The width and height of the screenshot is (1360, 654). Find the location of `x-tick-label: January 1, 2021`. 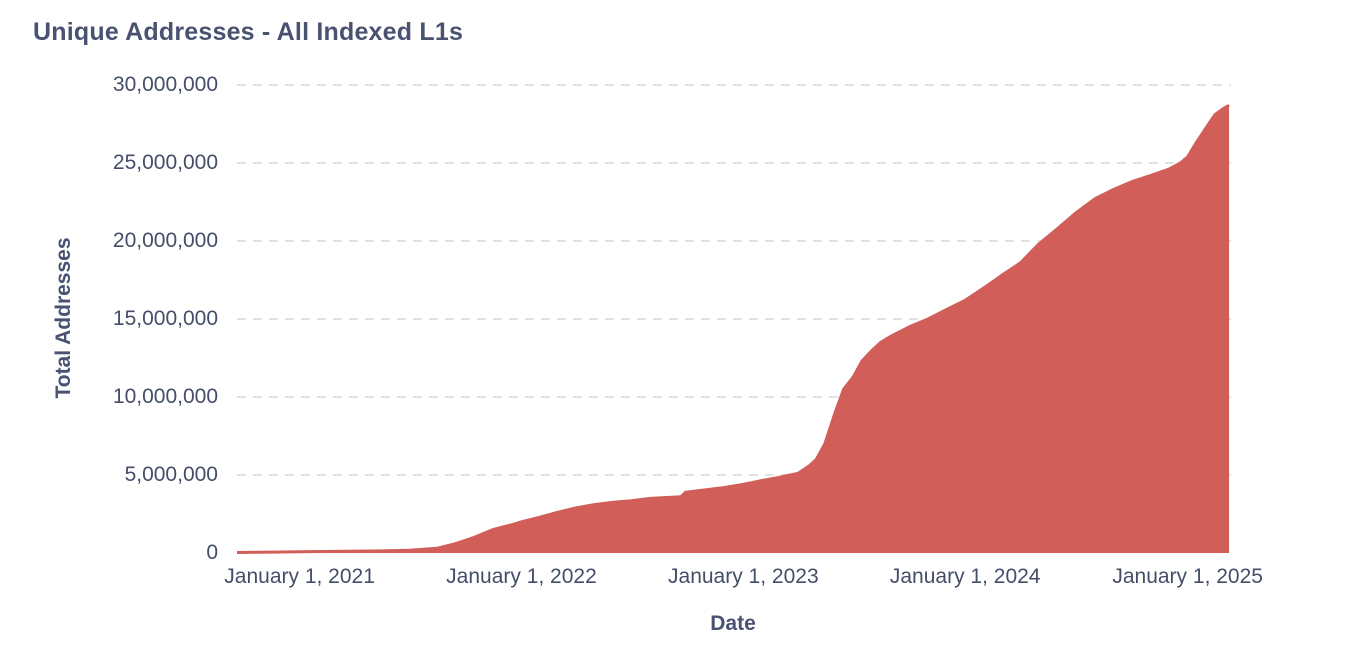

x-tick-label: January 1, 2021 is located at coordinates (299, 576).